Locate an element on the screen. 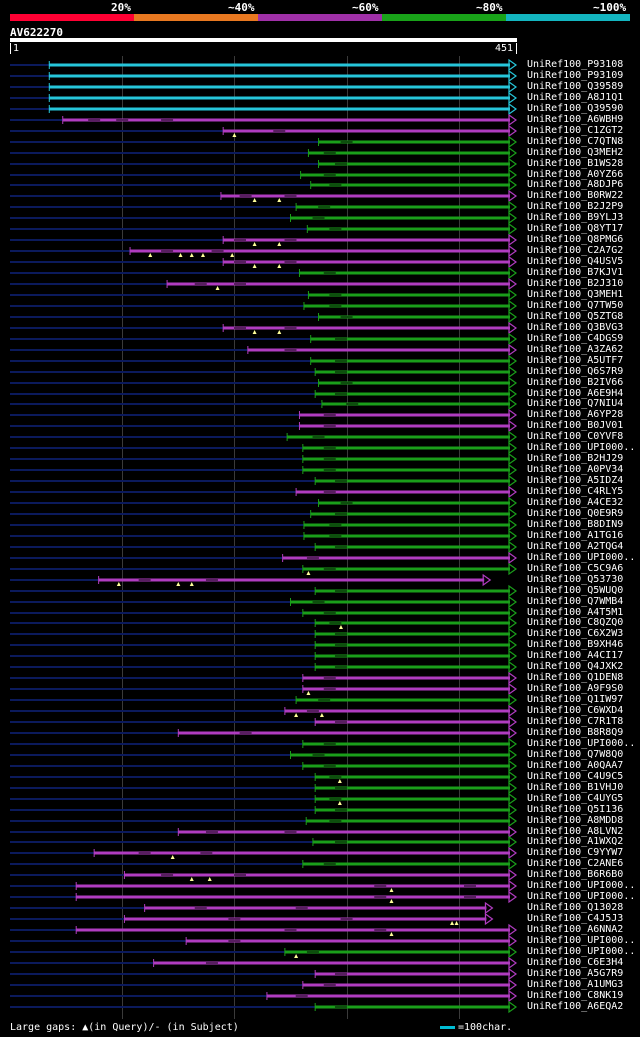 This screenshot has height=1037, width=640. hit-label: UniRef100_A2TQG4 is located at coordinates (575, 546).